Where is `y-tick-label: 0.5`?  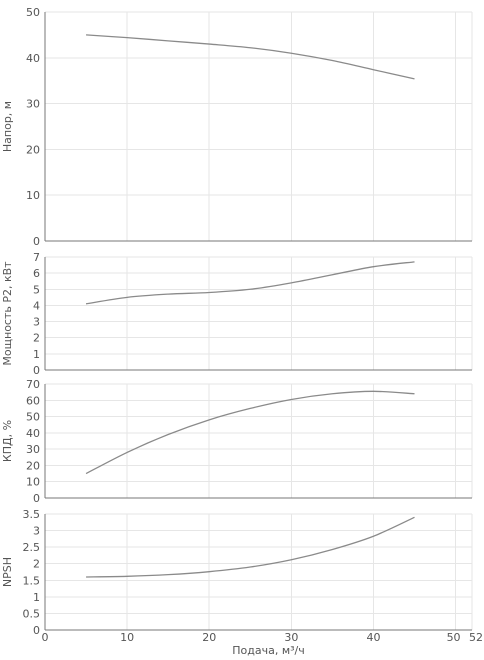
y-tick-label: 0.5 is located at coordinates (32, 613).